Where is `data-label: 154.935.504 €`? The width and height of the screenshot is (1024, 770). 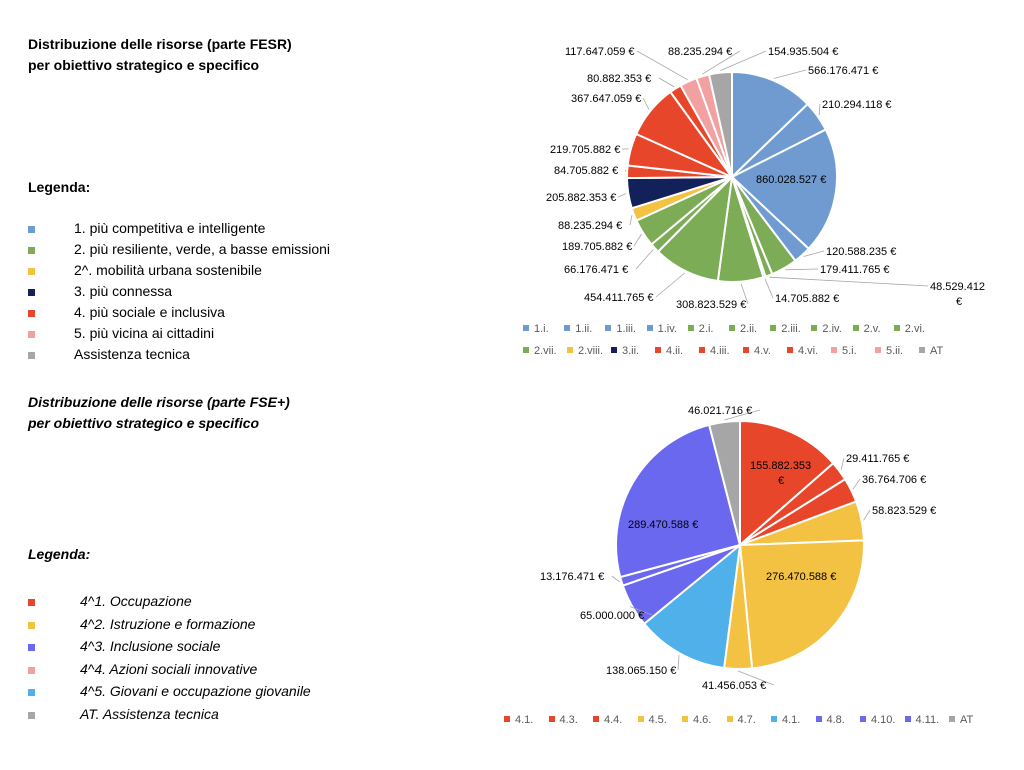 data-label: 154.935.504 € is located at coordinates (803, 52).